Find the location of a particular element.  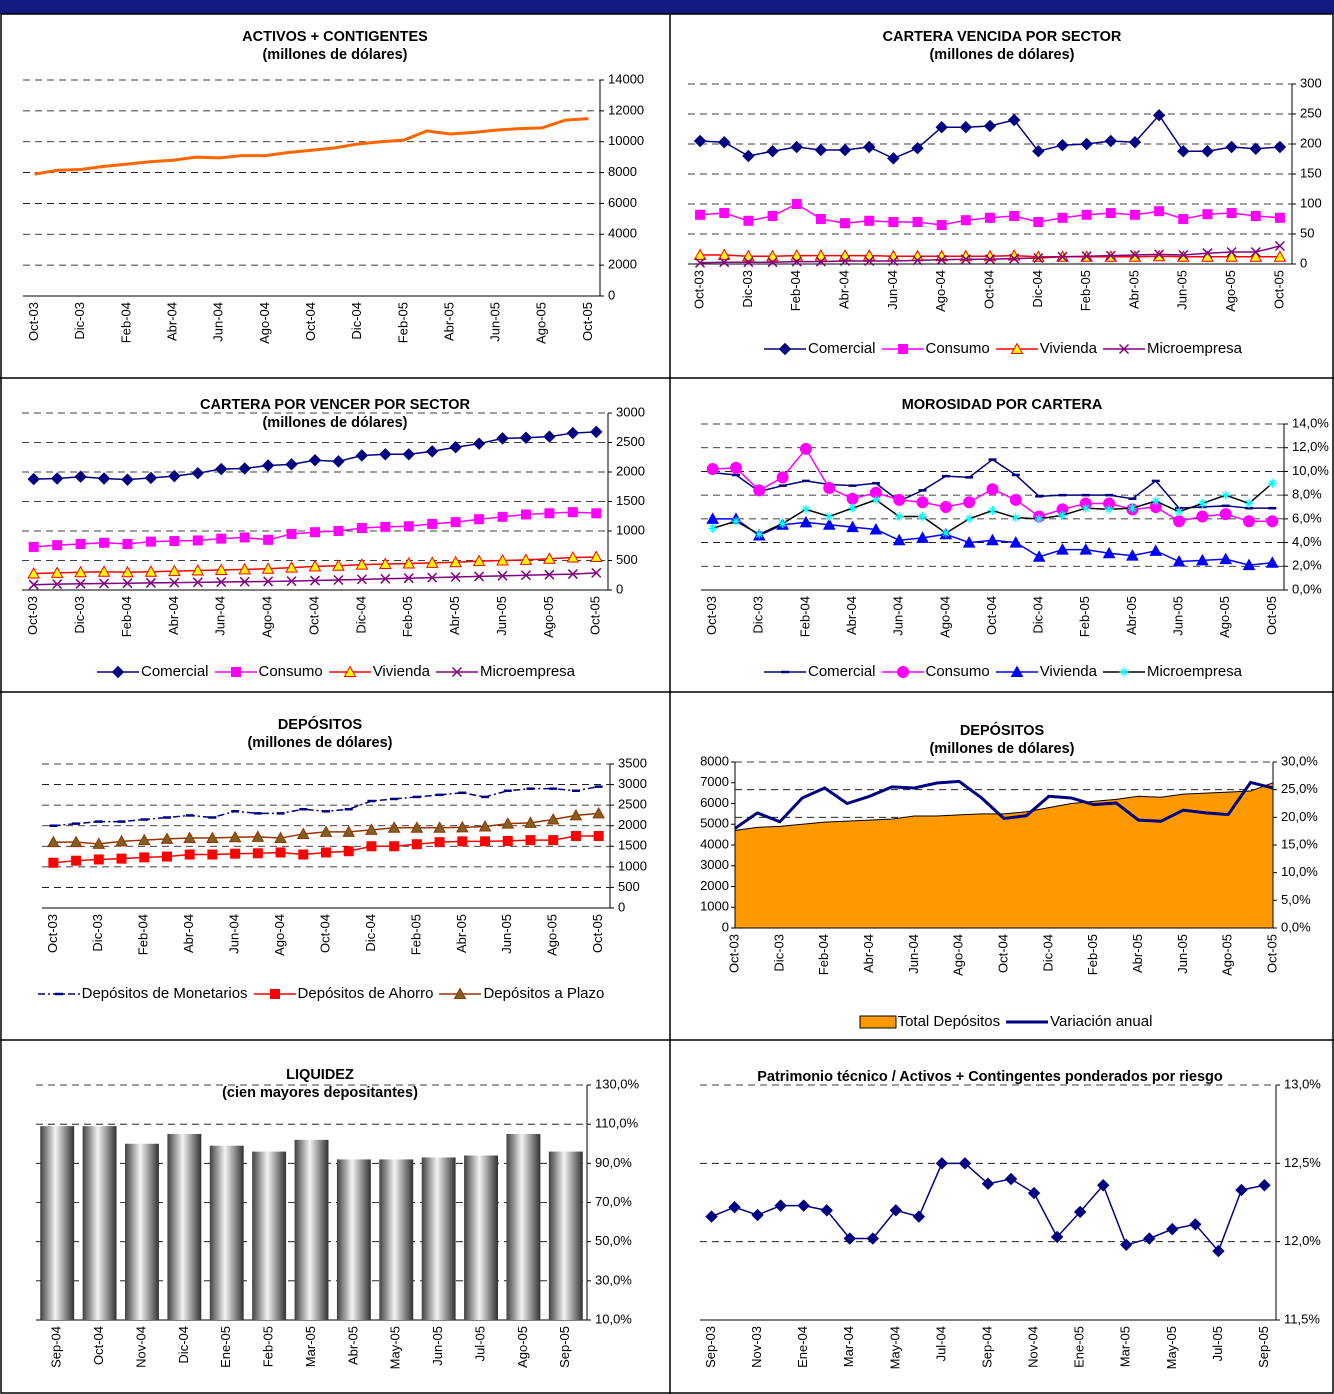

x-tick-label: Jun-05 is located at coordinates (501, 616).